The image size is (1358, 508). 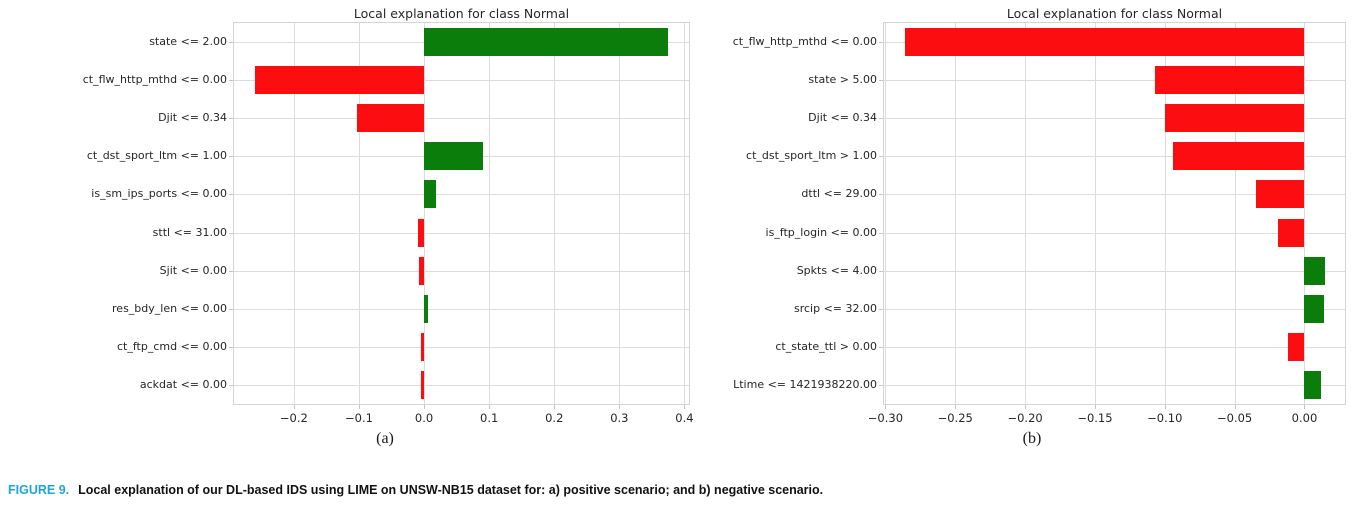 What do you see at coordinates (1025, 418) in the screenshot?
I see `x-tick-label: −0.20` at bounding box center [1025, 418].